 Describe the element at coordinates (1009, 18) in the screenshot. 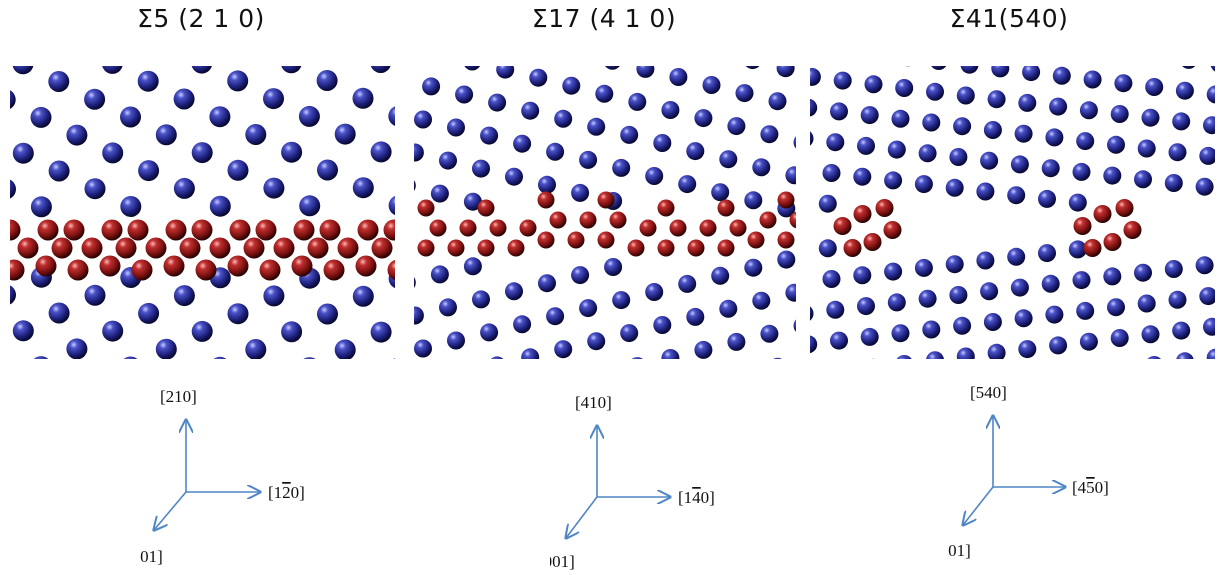

I see `panel-title-sigma41: Σ41(540)` at that location.